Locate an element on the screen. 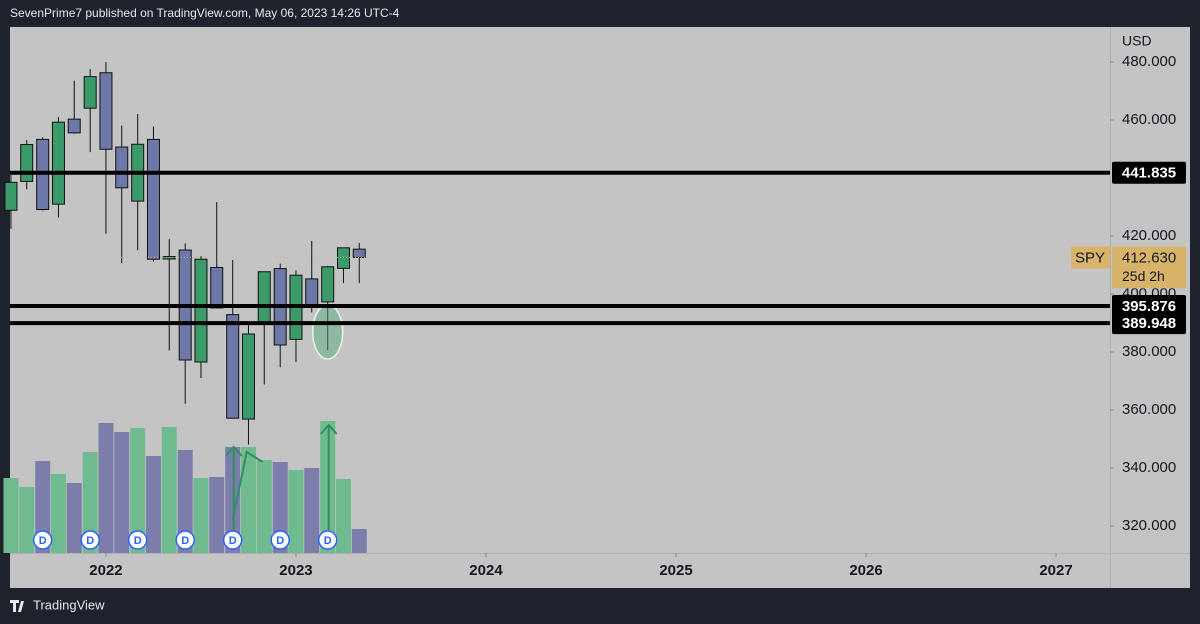  logo: TradingView is located at coordinates (57, 604).